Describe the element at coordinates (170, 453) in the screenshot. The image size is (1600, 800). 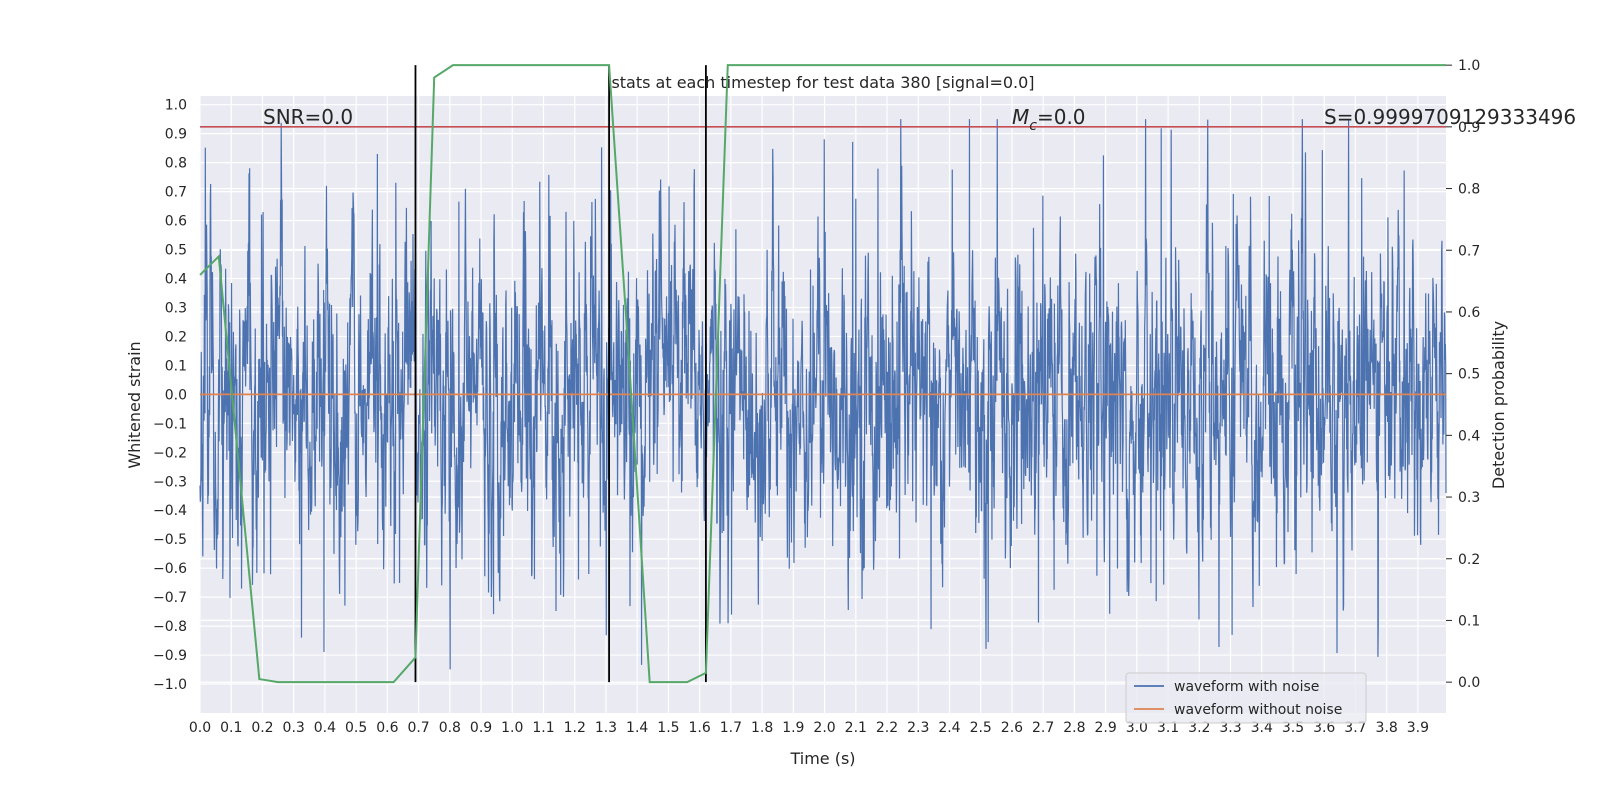
I see `y-tick-label: −0.2` at that location.